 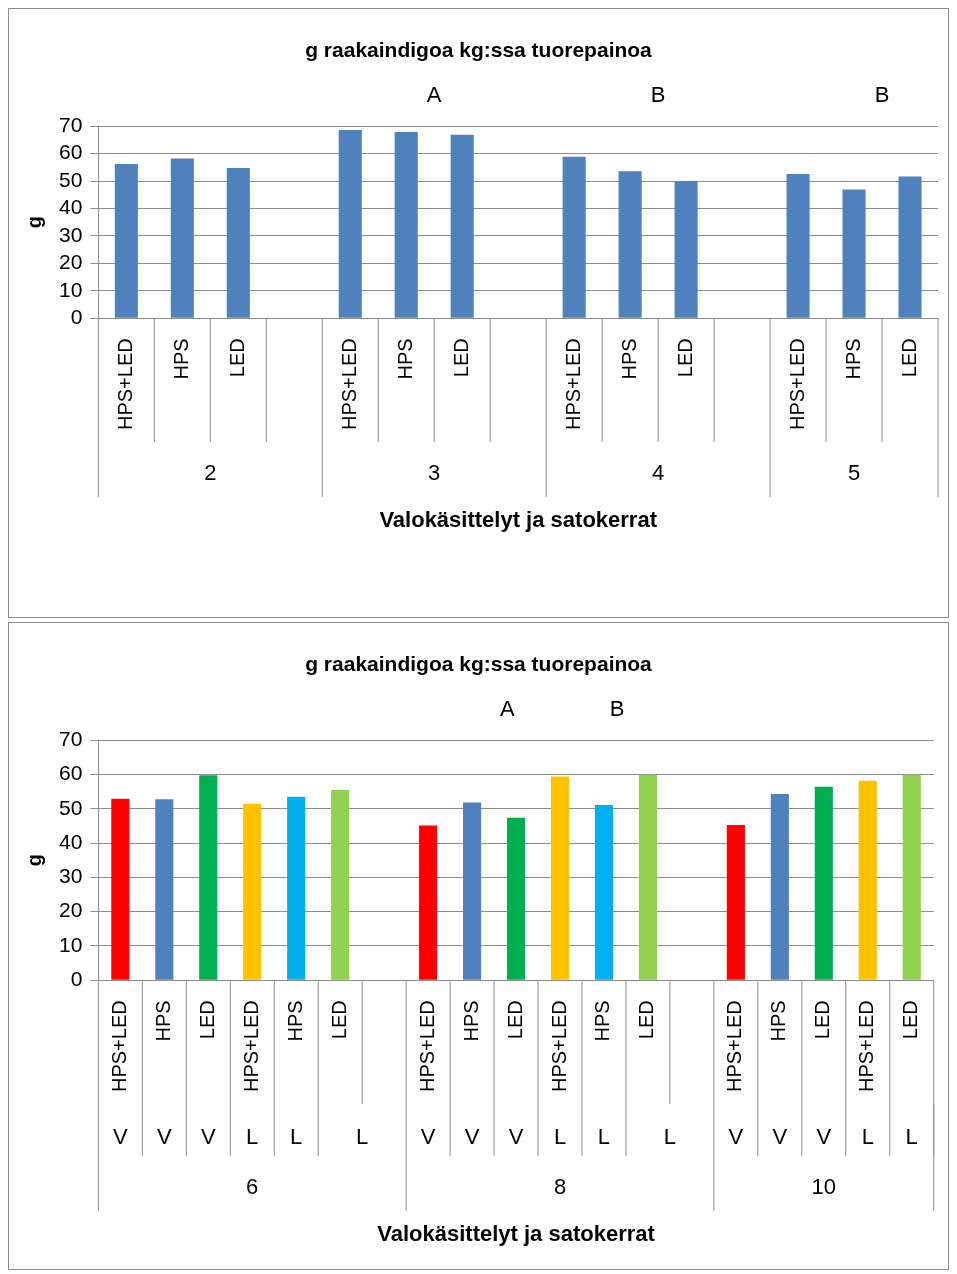 What do you see at coordinates (824, 1187) in the screenshot?
I see `text: 10` at bounding box center [824, 1187].